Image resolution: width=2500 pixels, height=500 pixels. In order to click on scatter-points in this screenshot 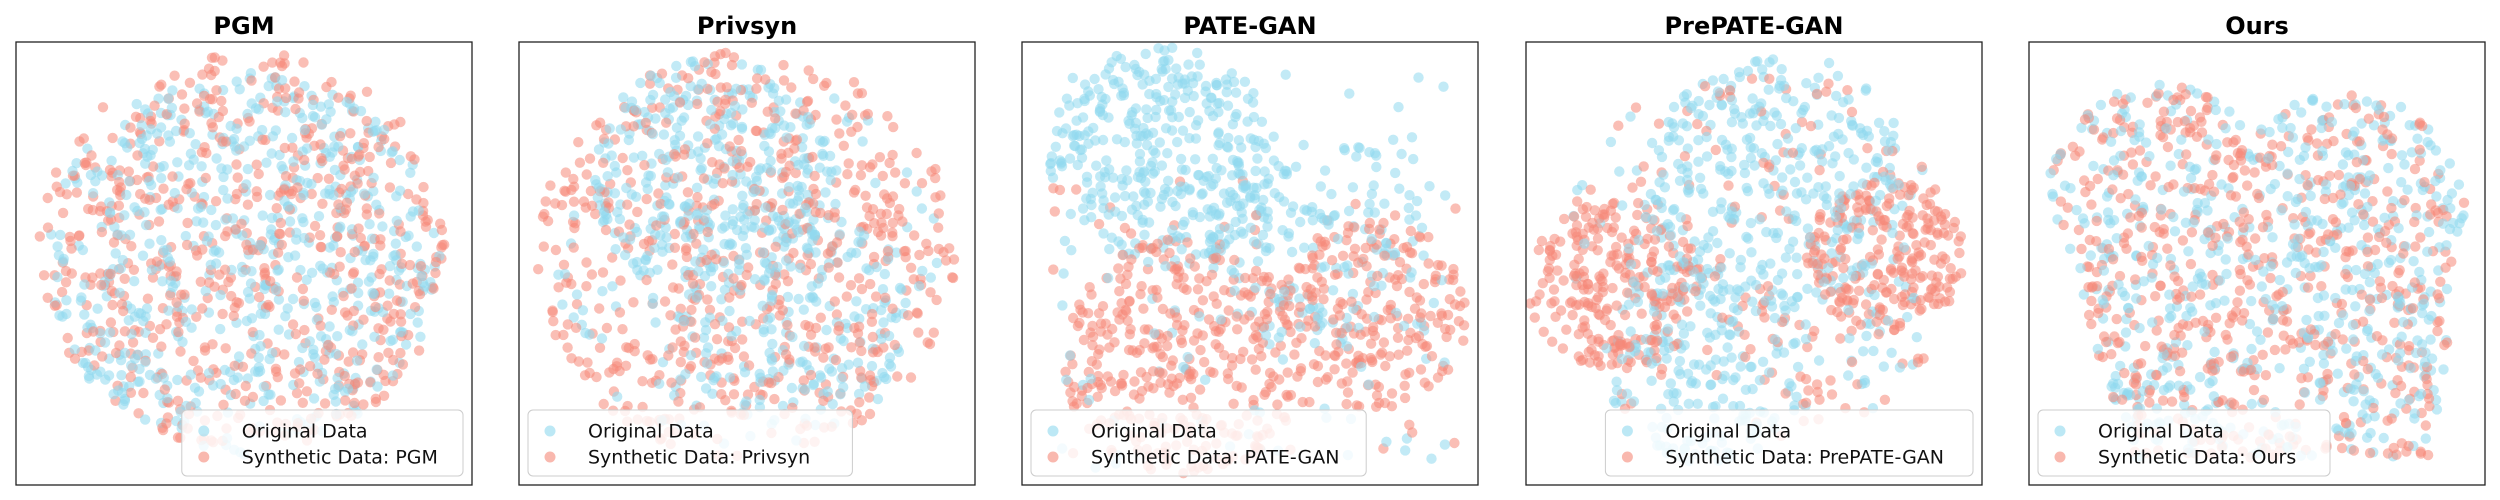, I will do `click(1257, 260)`.